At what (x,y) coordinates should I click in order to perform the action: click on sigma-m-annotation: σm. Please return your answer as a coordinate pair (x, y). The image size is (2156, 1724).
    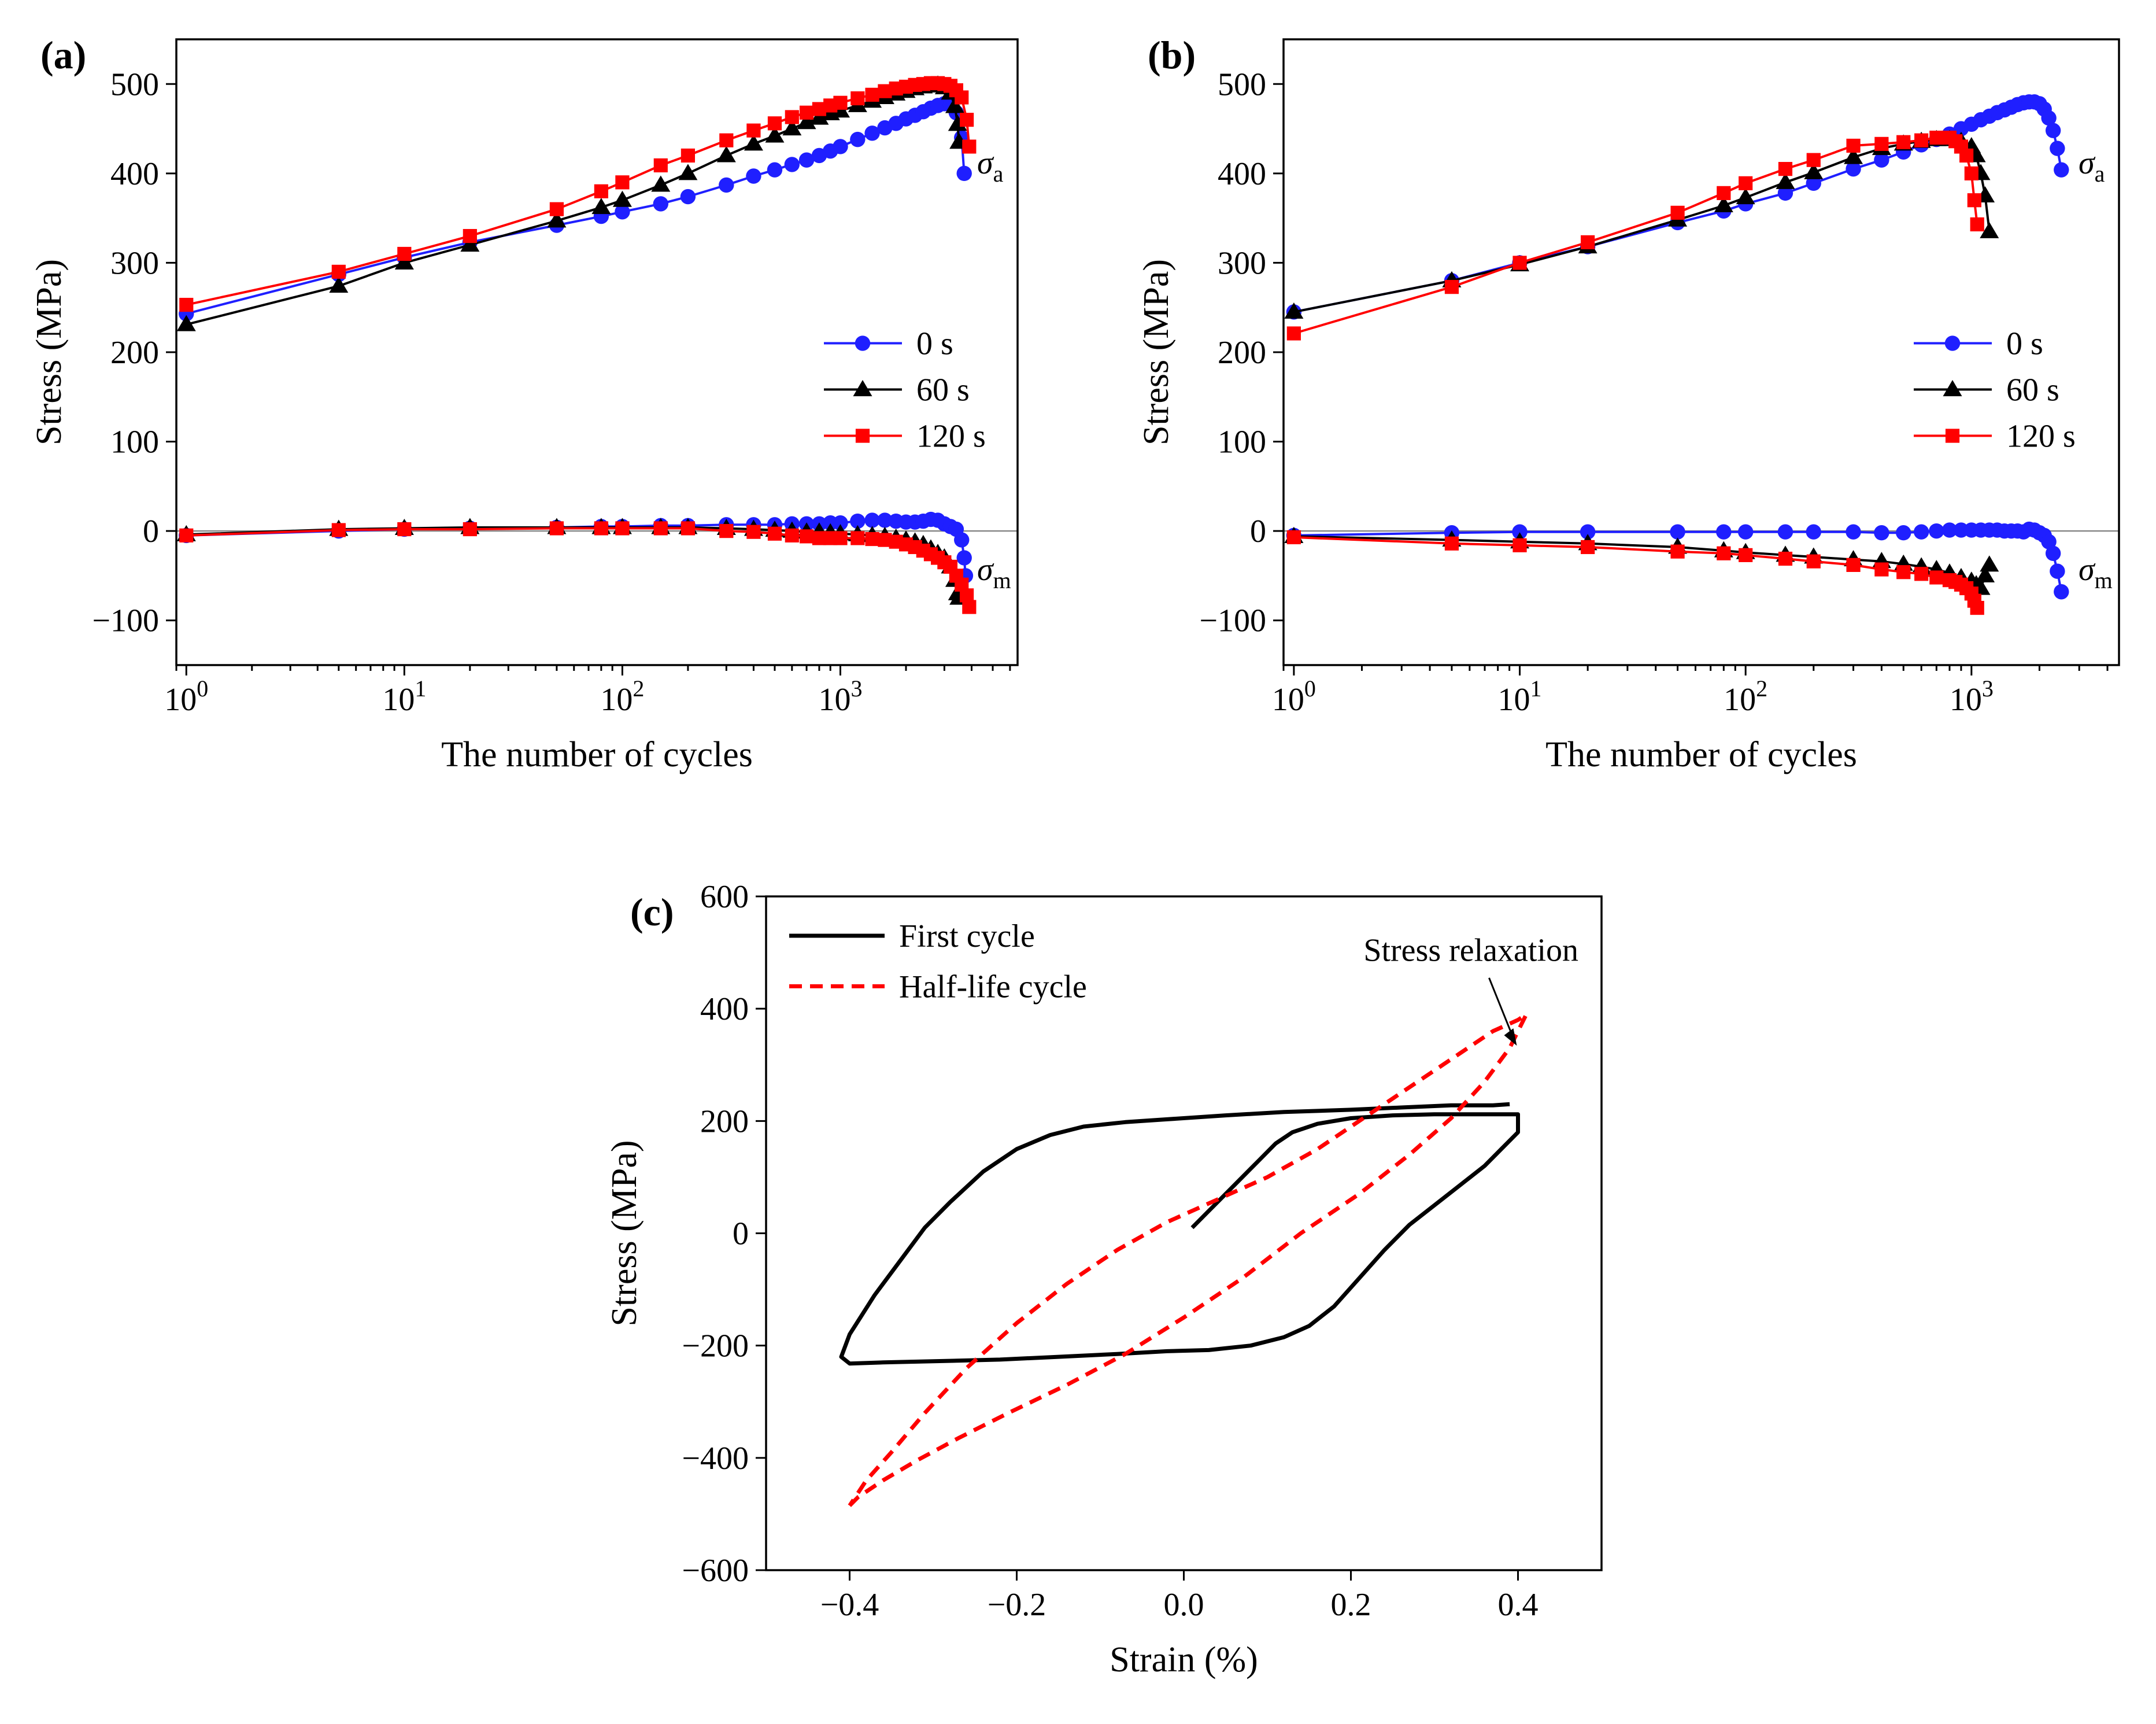
    Looking at the image, I should click on (994, 572).